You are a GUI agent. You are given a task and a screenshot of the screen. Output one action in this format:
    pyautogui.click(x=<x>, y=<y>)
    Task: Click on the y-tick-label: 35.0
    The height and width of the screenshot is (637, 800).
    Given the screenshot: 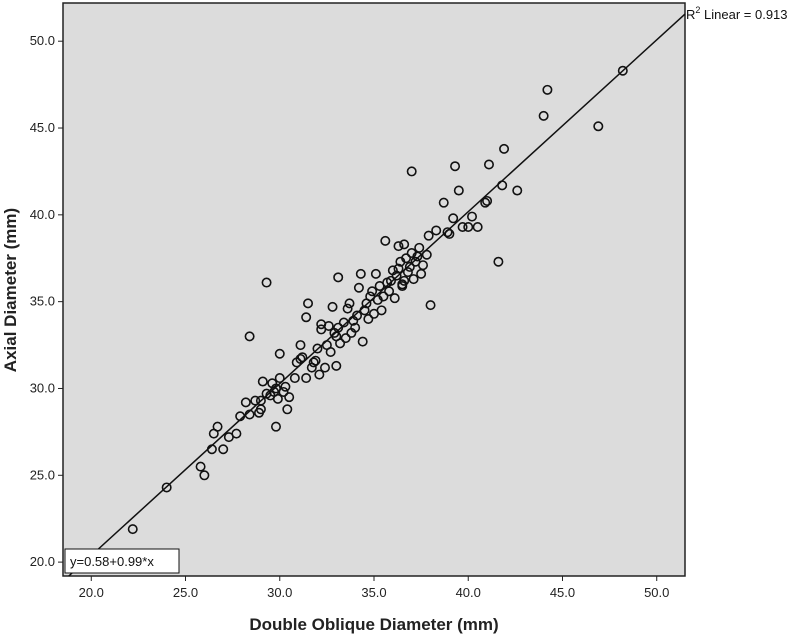 What is the action you would take?
    pyautogui.click(x=42, y=301)
    